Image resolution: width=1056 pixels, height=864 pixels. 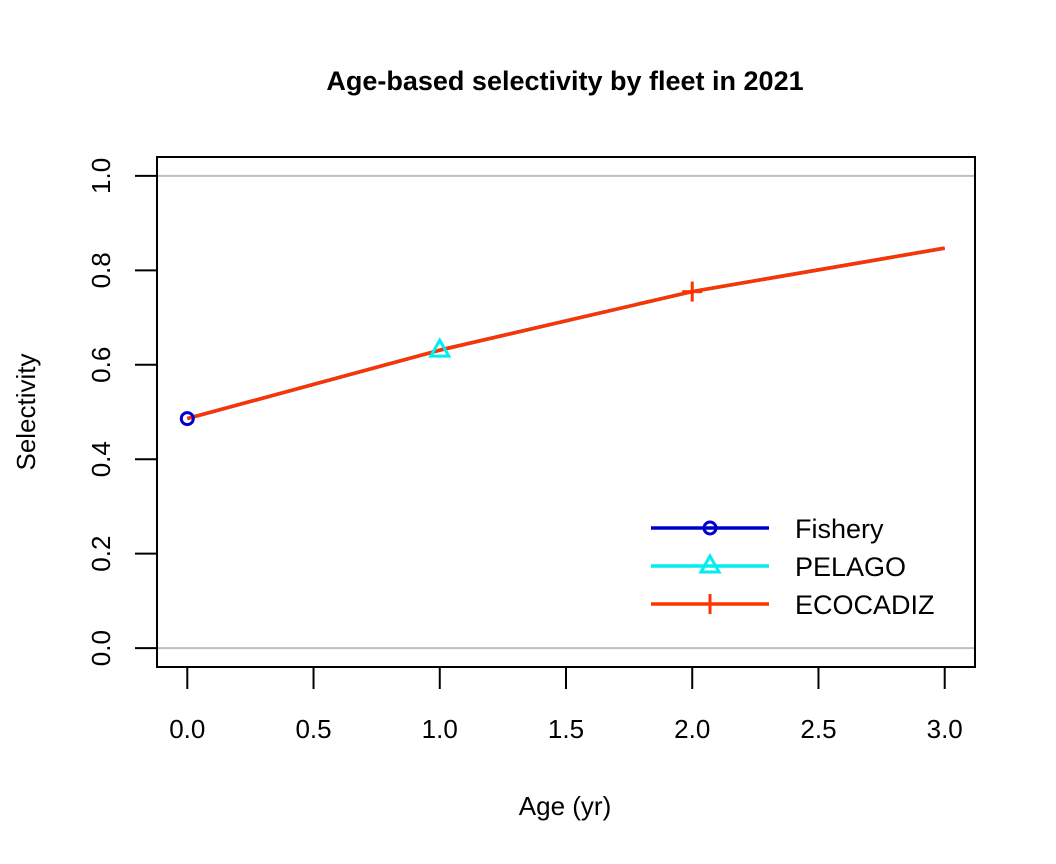 I want to click on y-tick-label: 0.2, so click(x=101, y=554).